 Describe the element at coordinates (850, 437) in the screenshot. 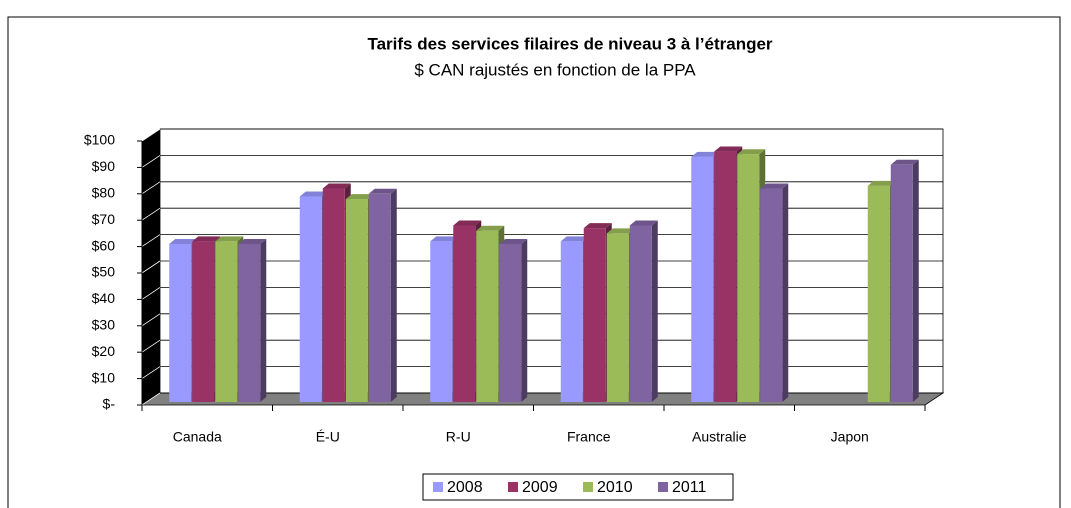

I see `x-tick-label: Japon` at that location.